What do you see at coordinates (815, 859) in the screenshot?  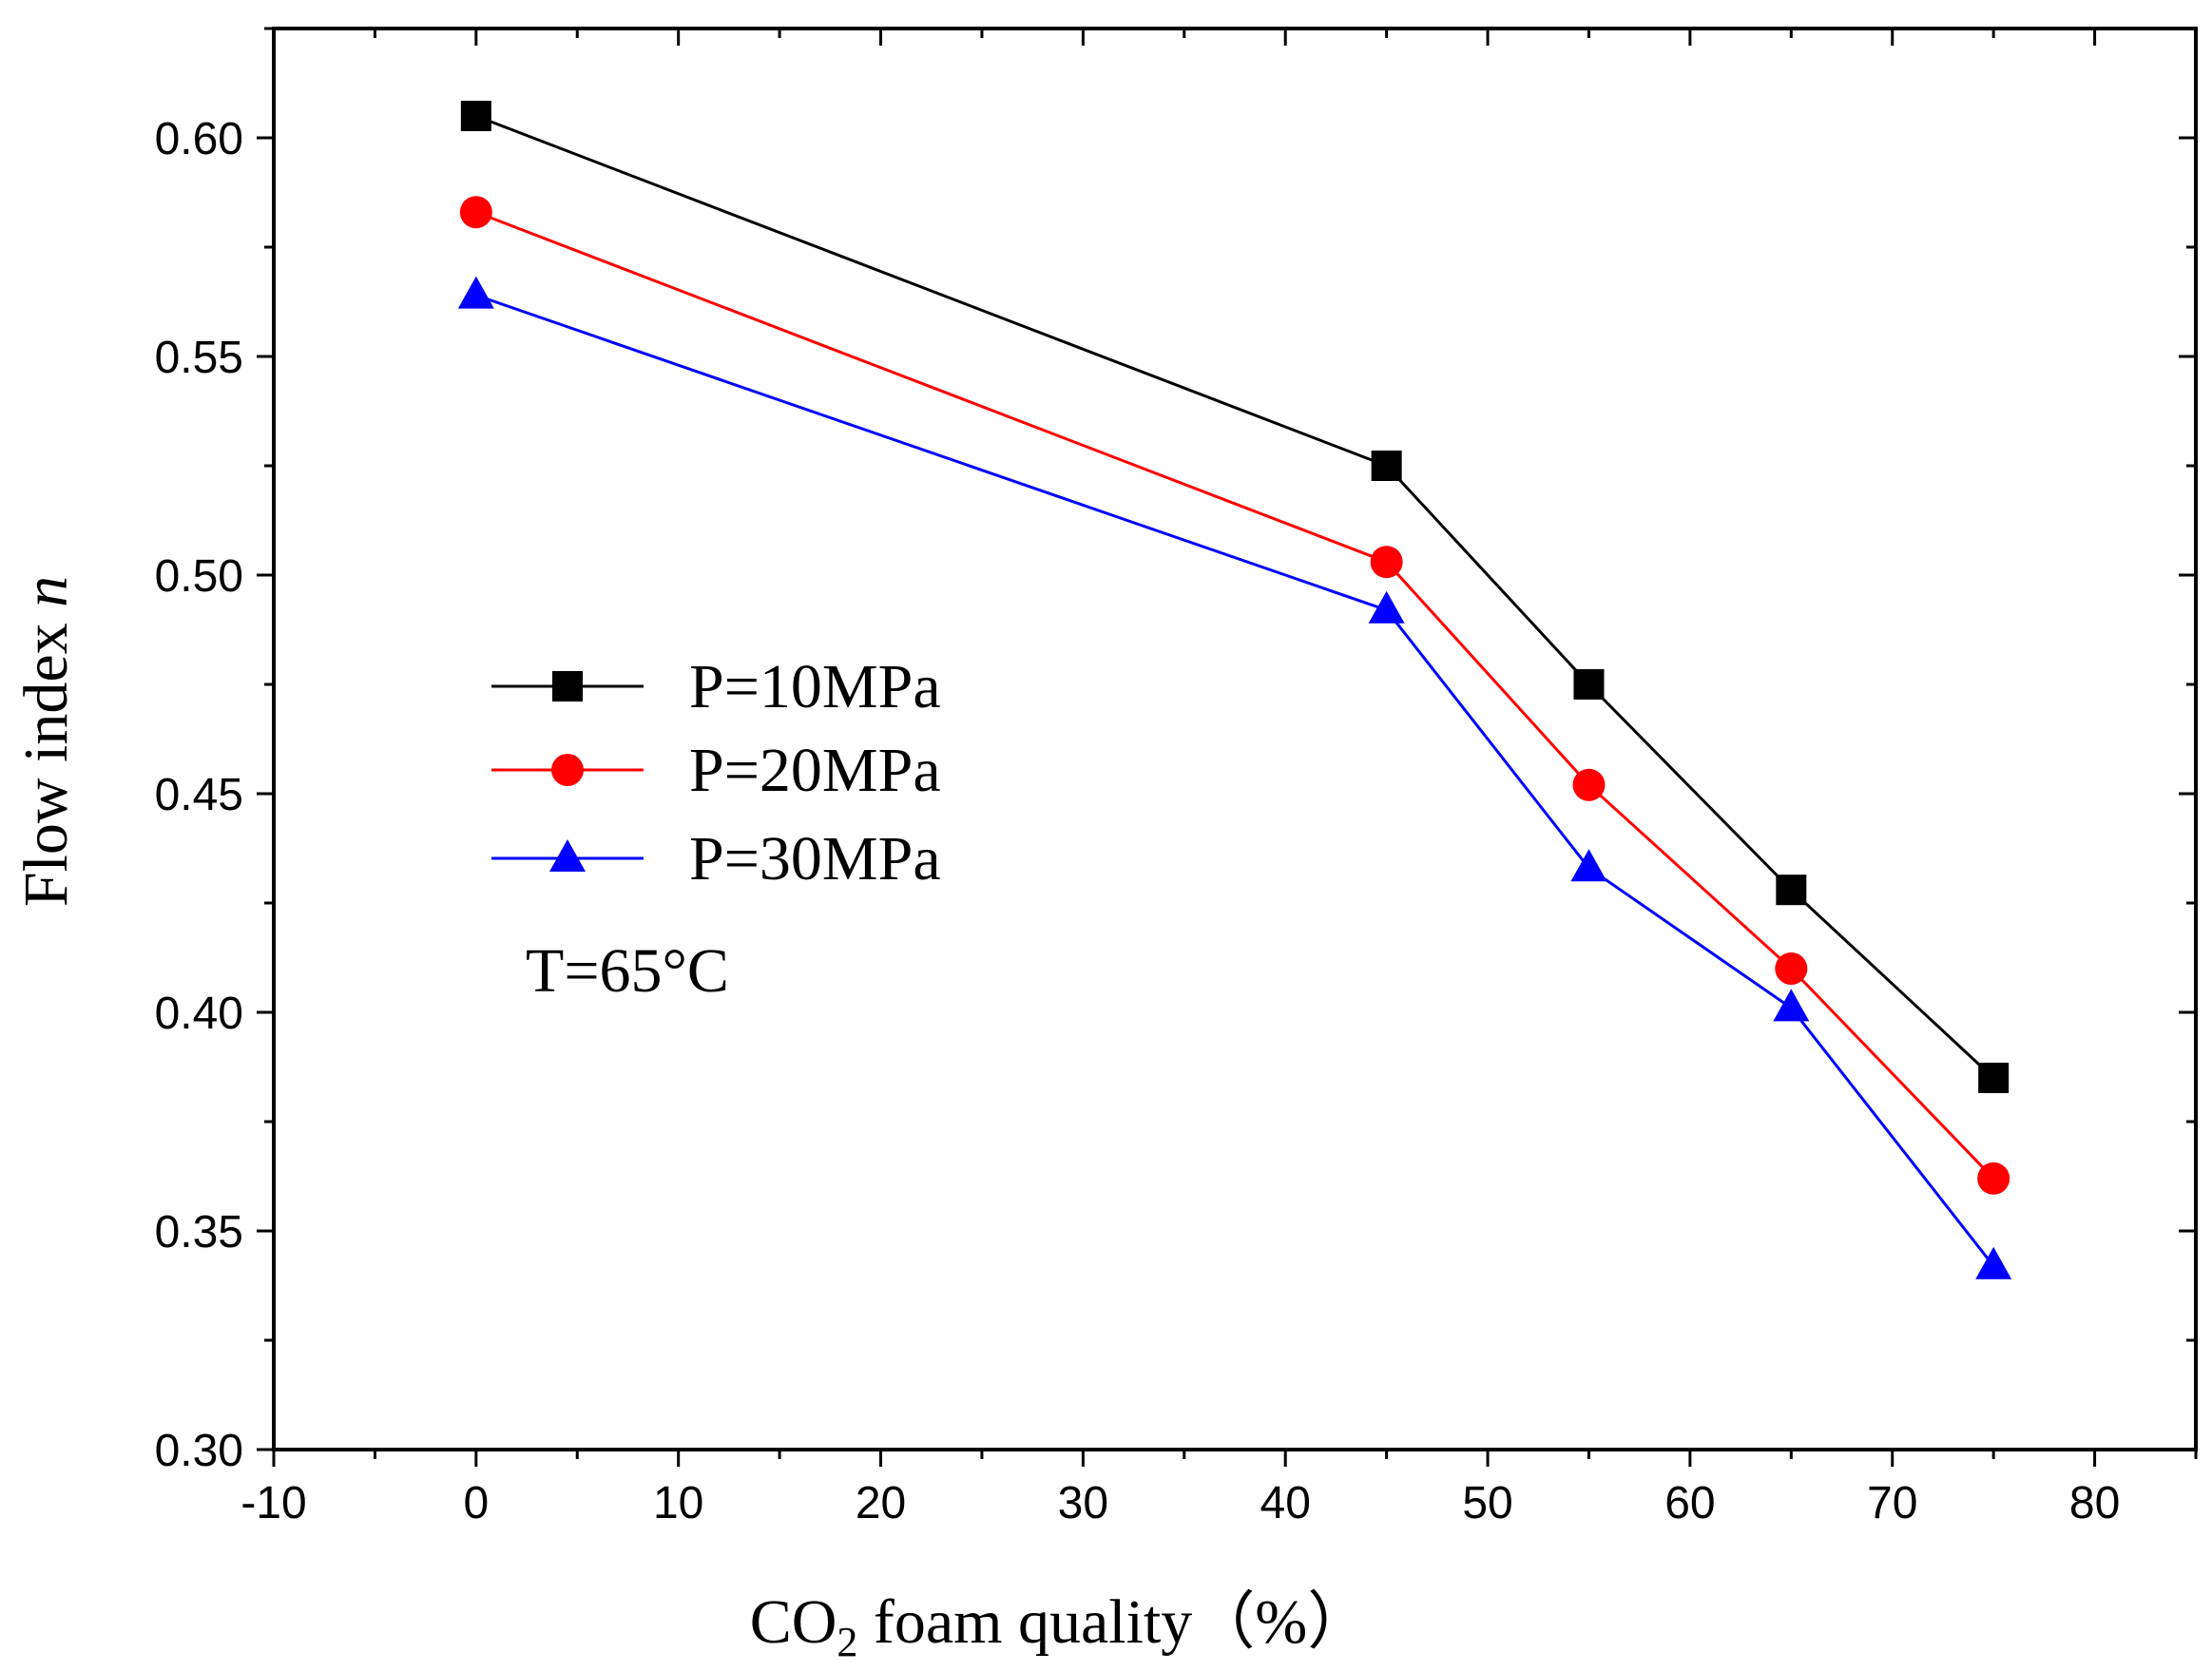 I see `legend-label: P=30MPa` at bounding box center [815, 859].